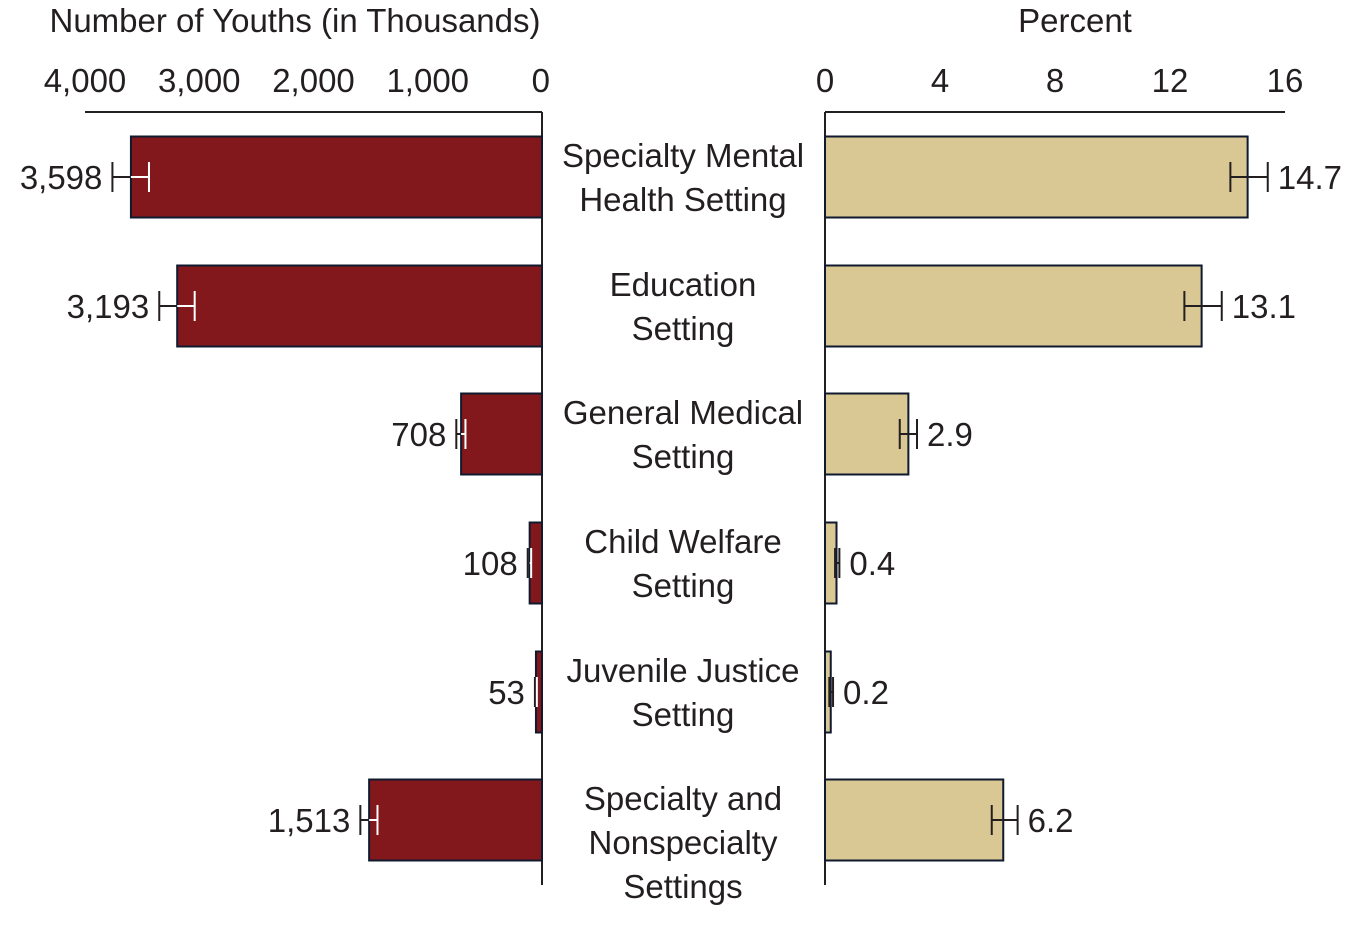 This screenshot has width=1367, height=925. What do you see at coordinates (1051, 820) in the screenshot?
I see `right-value-label: 6.2` at bounding box center [1051, 820].